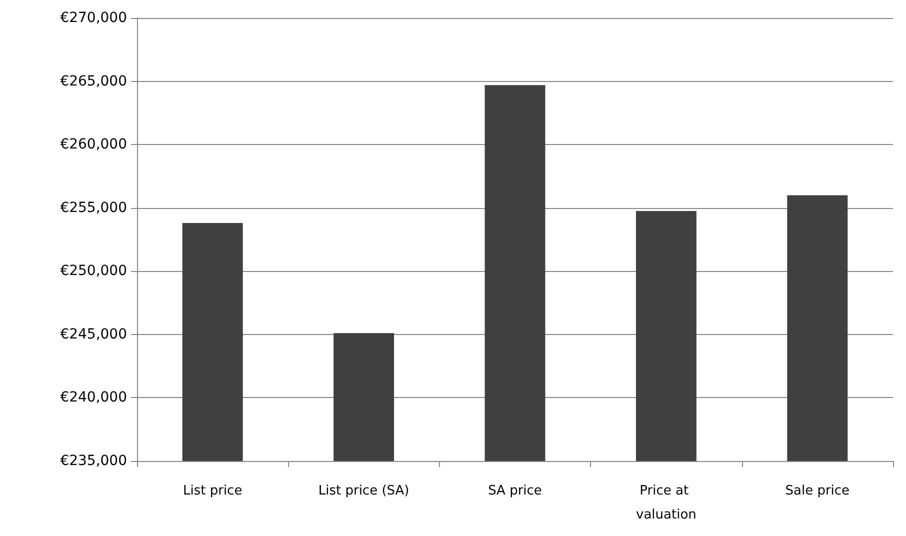 The width and height of the screenshot is (906, 536). What do you see at coordinates (93, 271) in the screenshot?
I see `y-tick-label: €250,000` at bounding box center [93, 271].